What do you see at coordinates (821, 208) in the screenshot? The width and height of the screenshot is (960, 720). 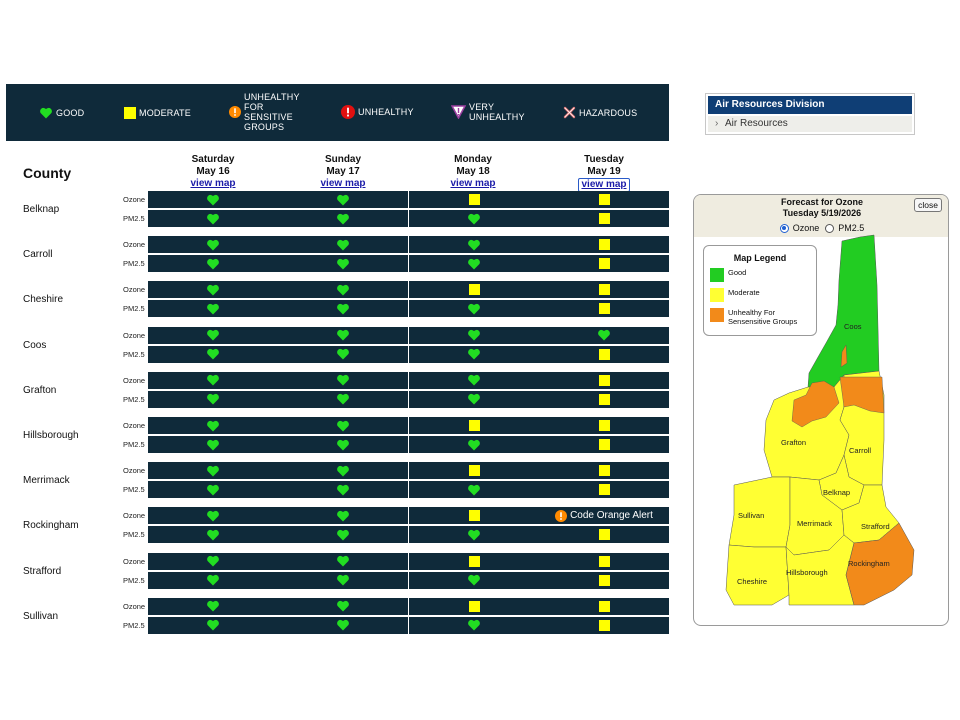 I see `map-title: Forecast for Ozone Tuesday 5/19/2026` at bounding box center [821, 208].